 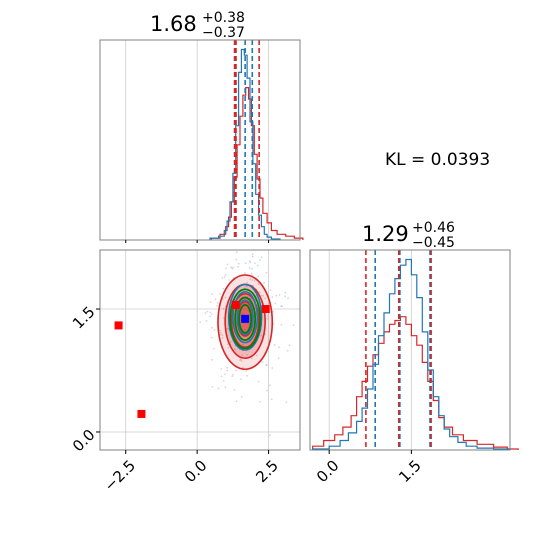 I want to click on scatter-xtick-label-1: 0.0, so click(x=196, y=471).